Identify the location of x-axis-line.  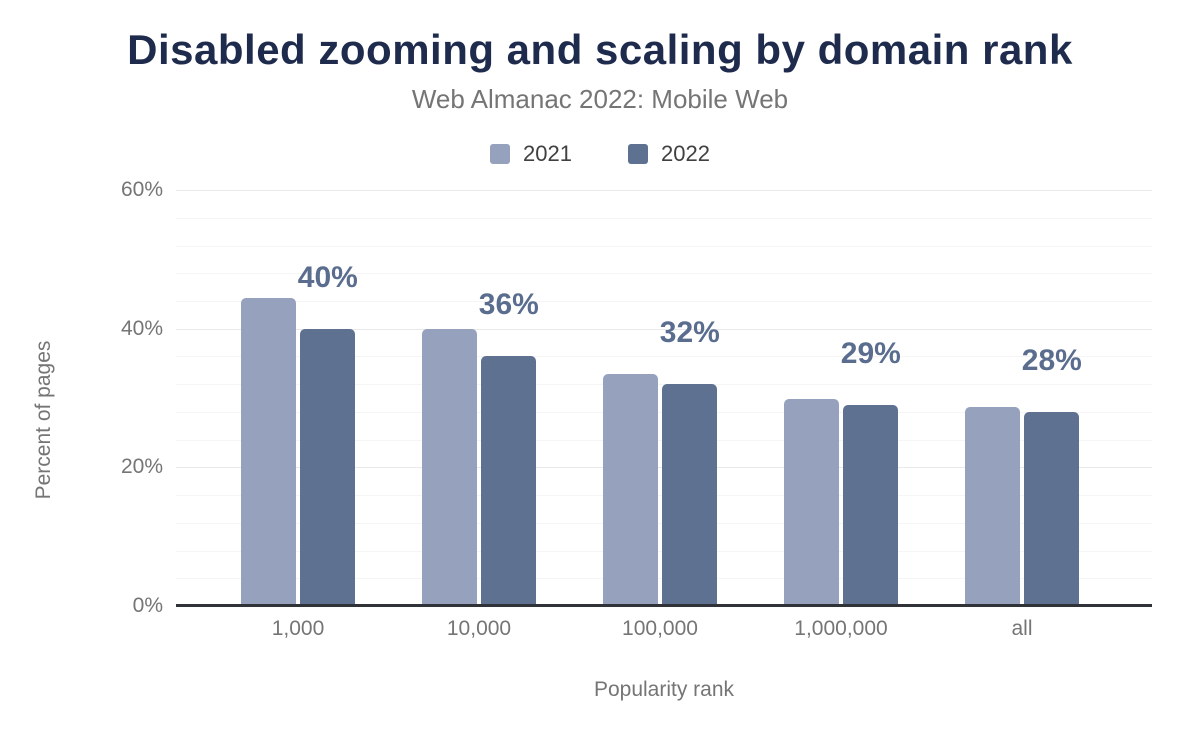
(664, 605).